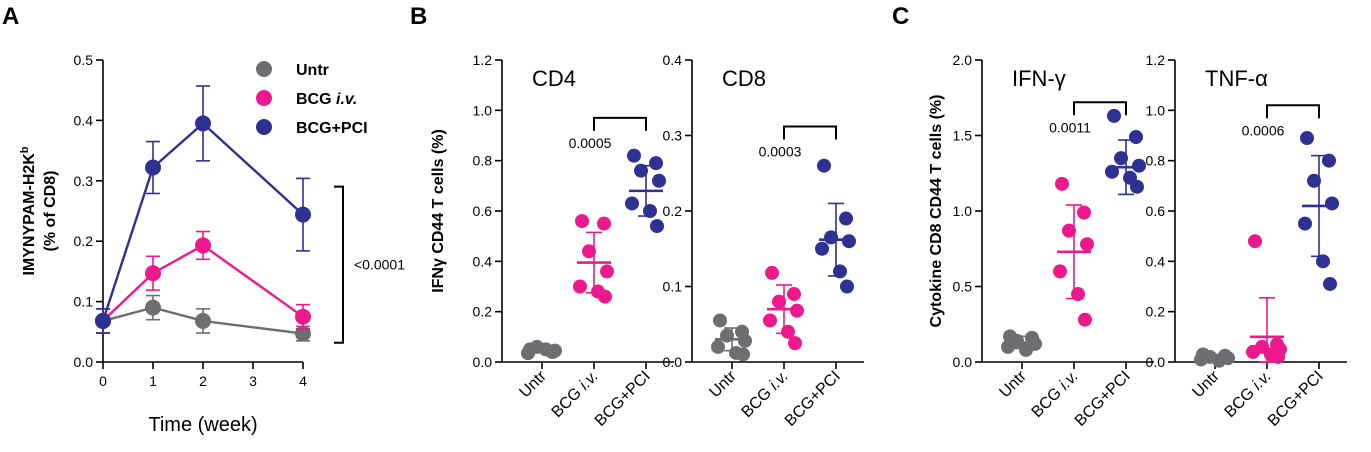 This screenshot has width=1371, height=452. What do you see at coordinates (1236, 78) in the screenshot?
I see `c-tnf-panel-title: TNF-α` at bounding box center [1236, 78].